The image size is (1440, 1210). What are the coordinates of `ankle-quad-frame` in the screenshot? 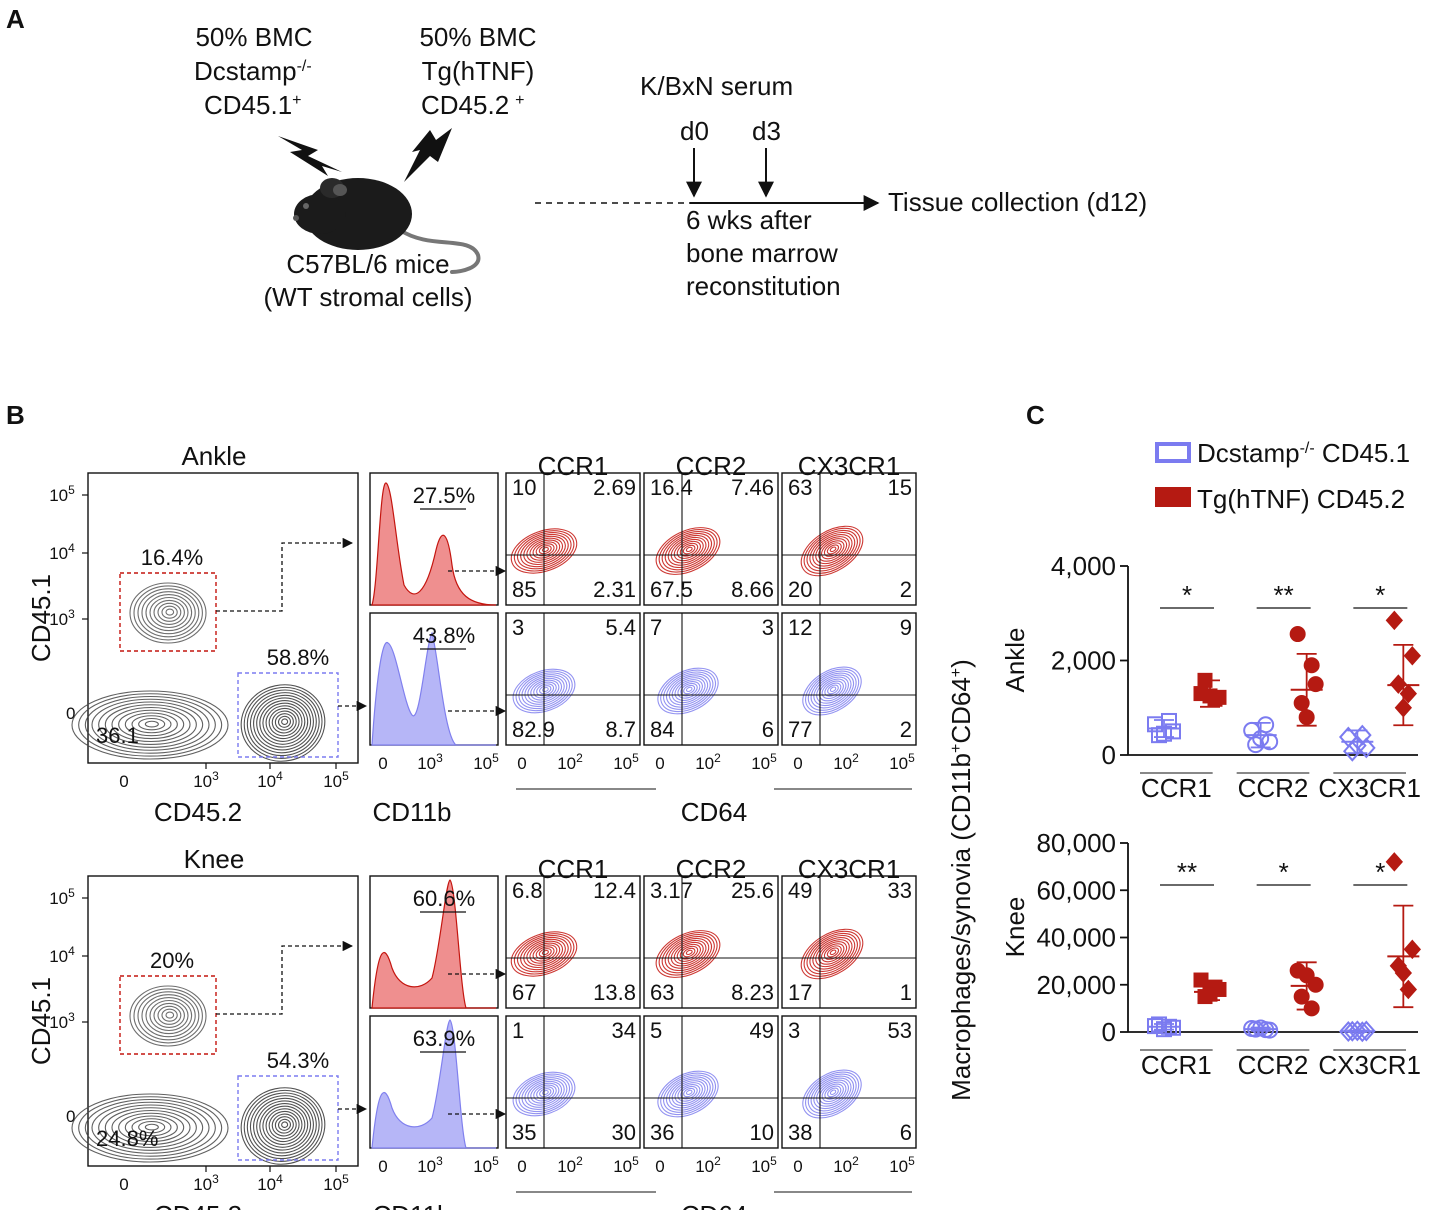 It's located at (711, 679).